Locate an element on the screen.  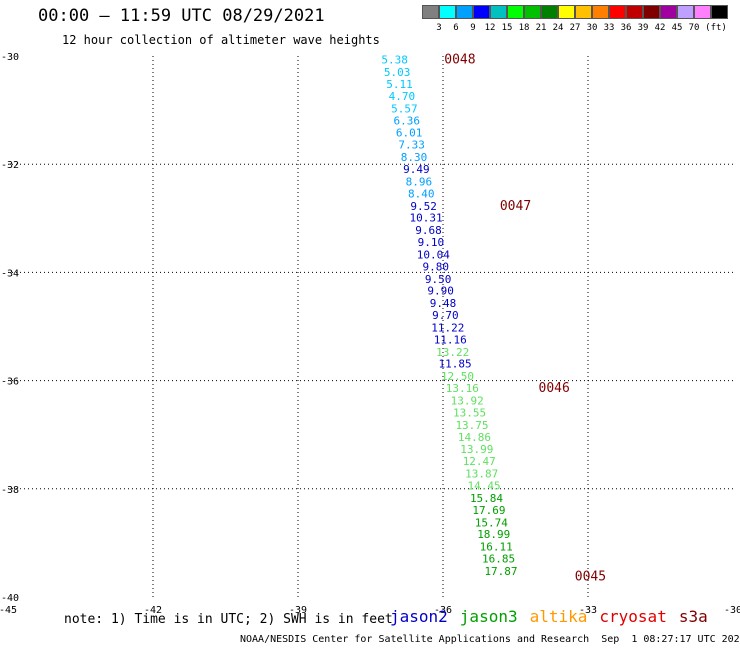
x-tick-label: -30 is located at coordinates (732, 610).